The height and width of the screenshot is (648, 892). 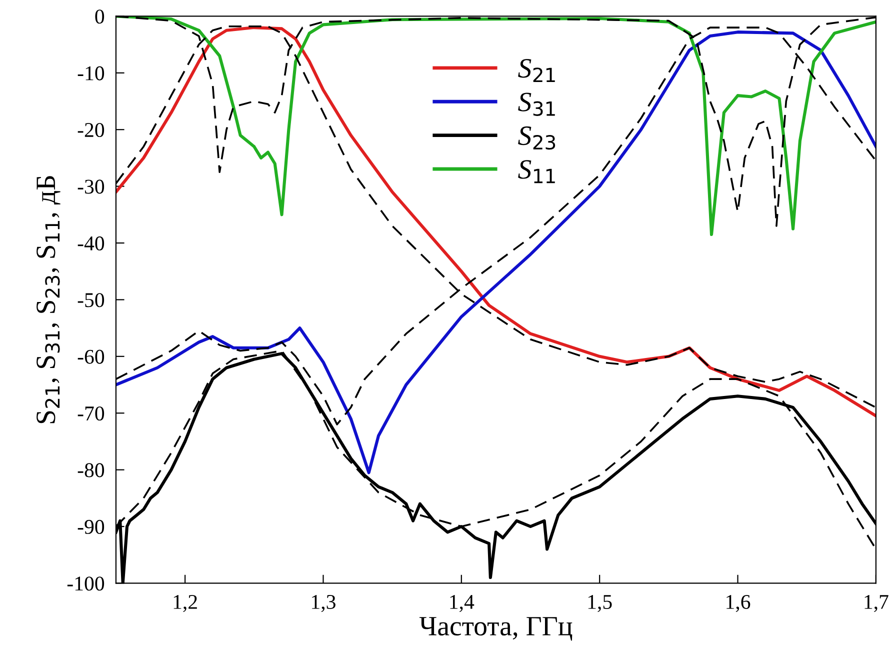 I want to click on x-tick-label: 1,6, so click(x=738, y=603).